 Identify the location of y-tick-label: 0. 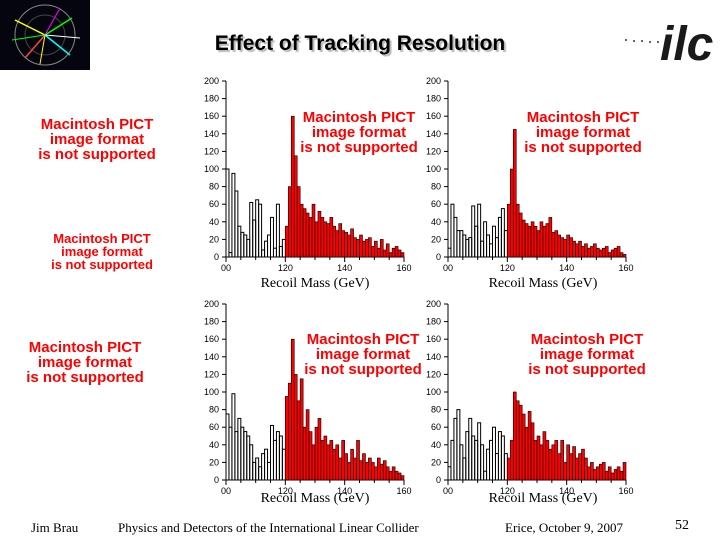
(216, 257).